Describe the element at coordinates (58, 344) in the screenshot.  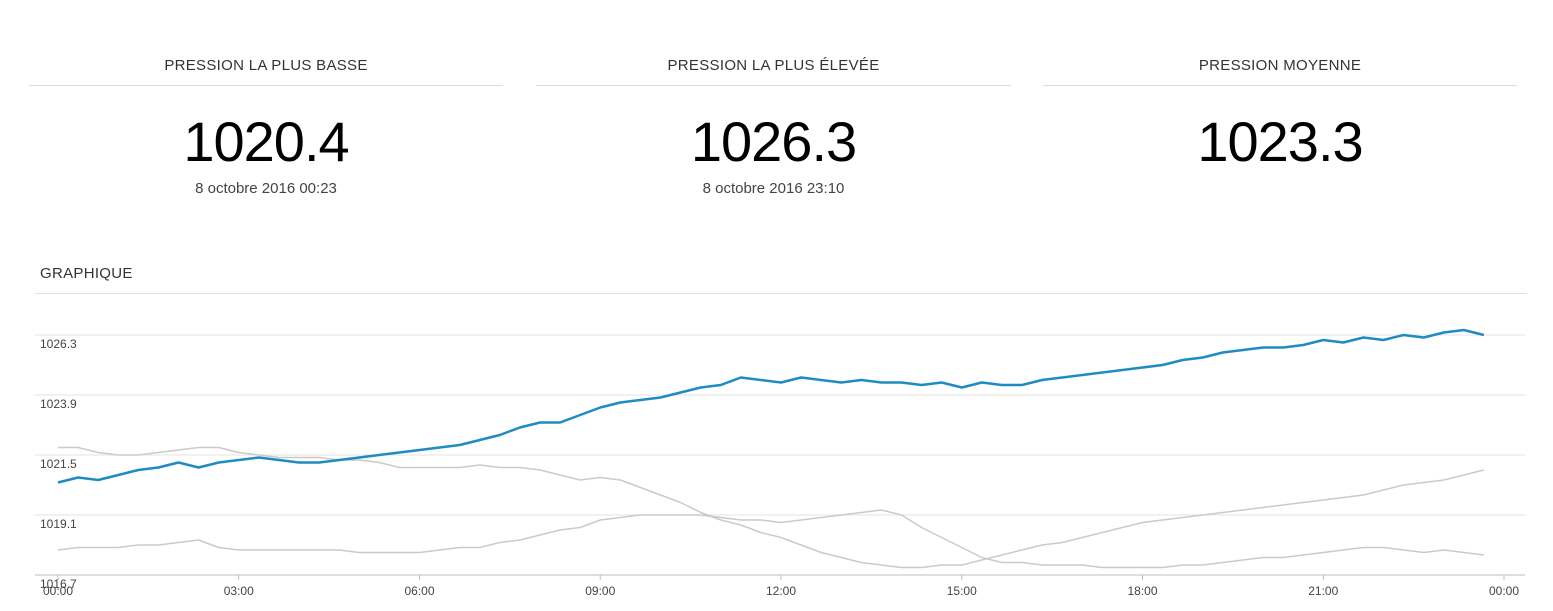
I see `y-tick-label: 1026.3` at that location.